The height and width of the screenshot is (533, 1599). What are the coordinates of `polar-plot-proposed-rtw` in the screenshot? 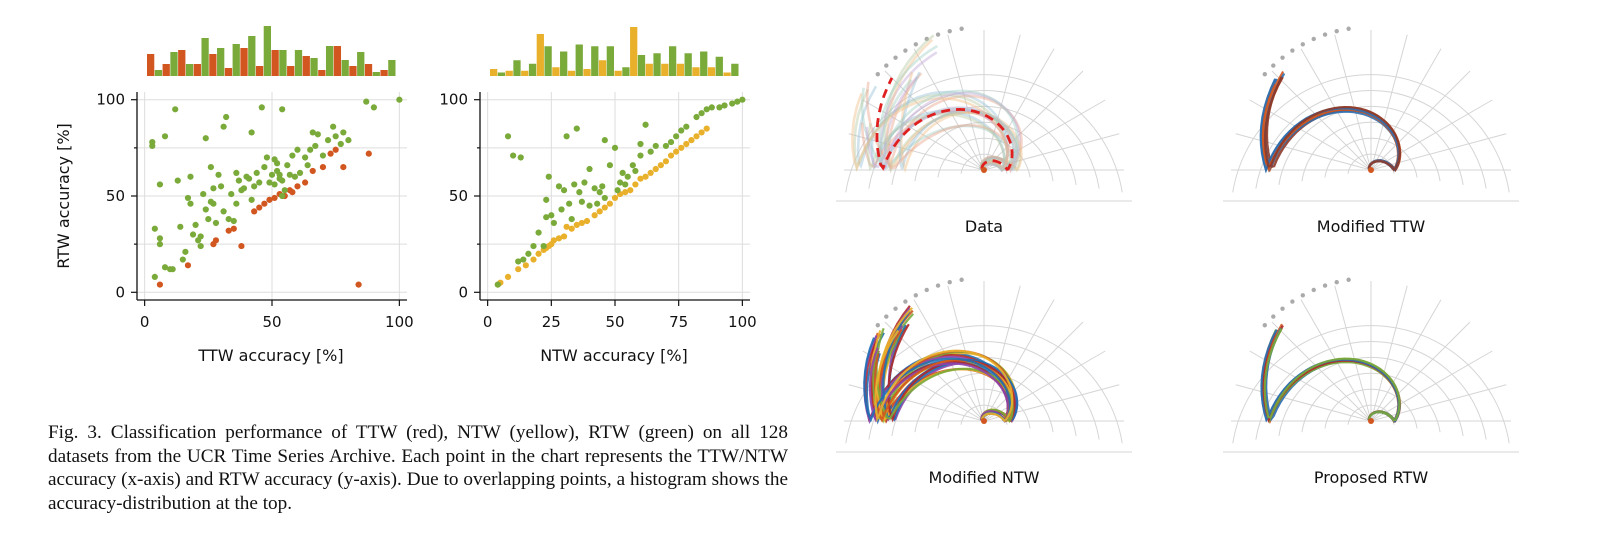 It's located at (1371, 365).